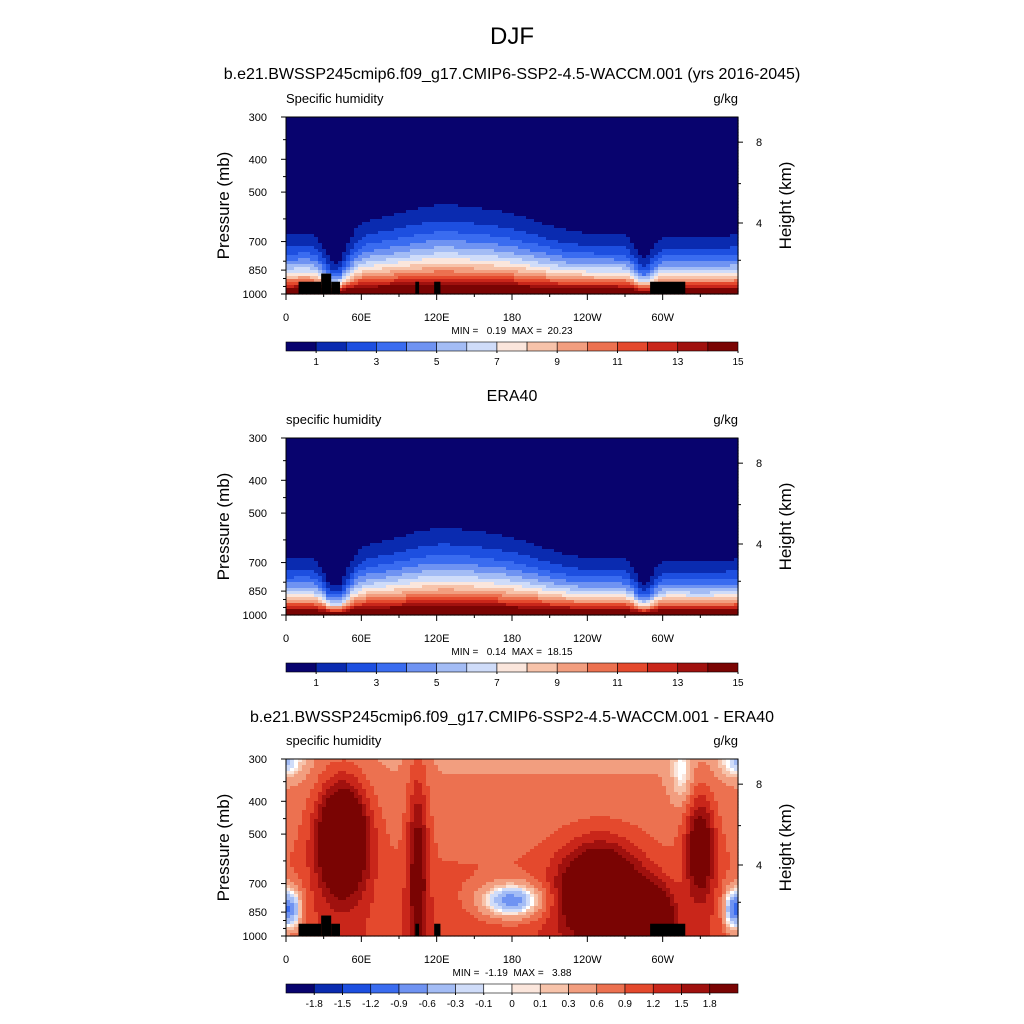 The width and height of the screenshot is (1024, 1024). I want to click on figure-title: DJF, so click(512, 36).